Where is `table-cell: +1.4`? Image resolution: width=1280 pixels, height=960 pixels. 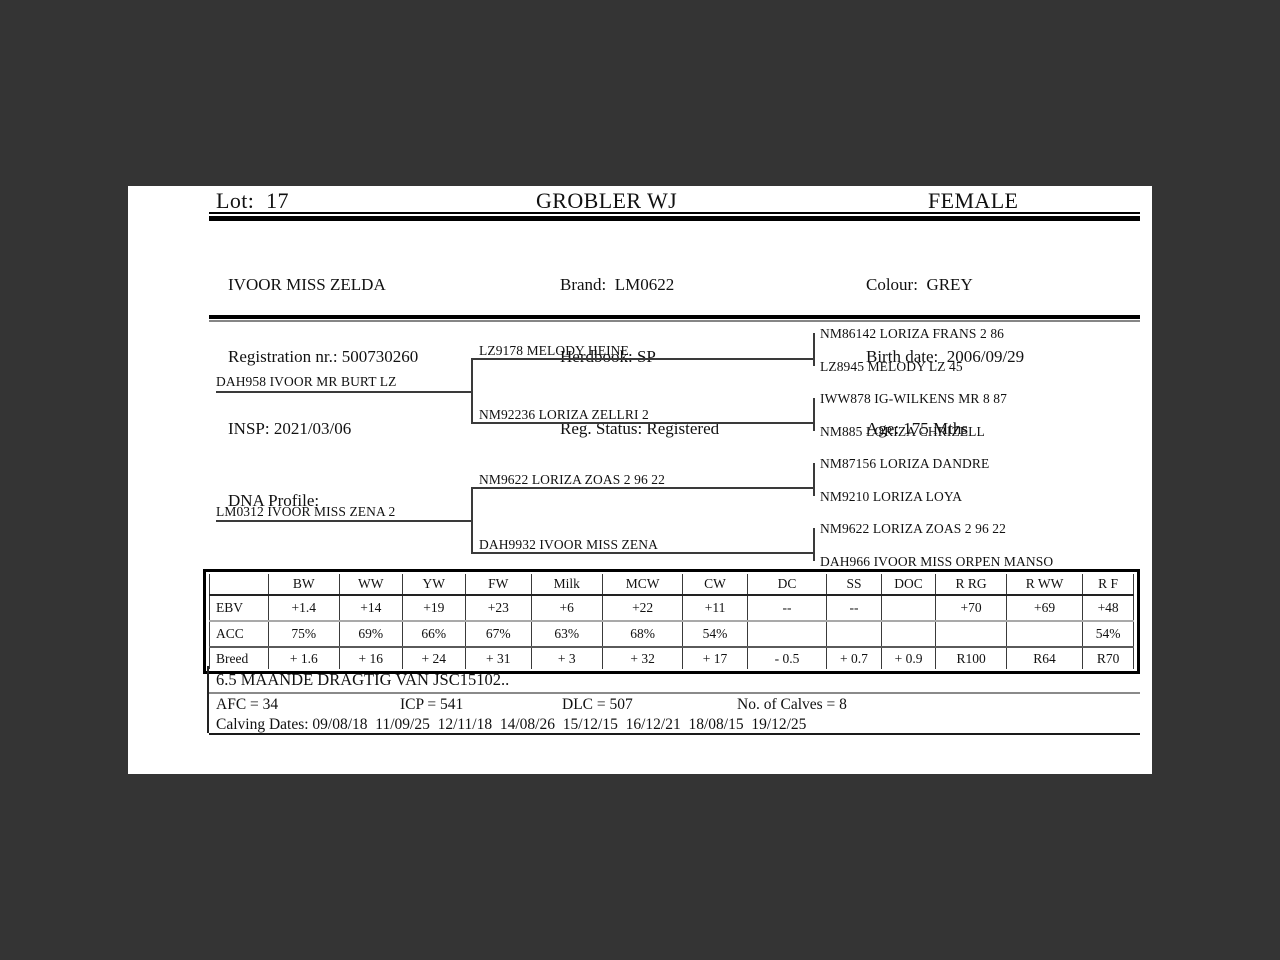 table-cell: +1.4 is located at coordinates (304, 608).